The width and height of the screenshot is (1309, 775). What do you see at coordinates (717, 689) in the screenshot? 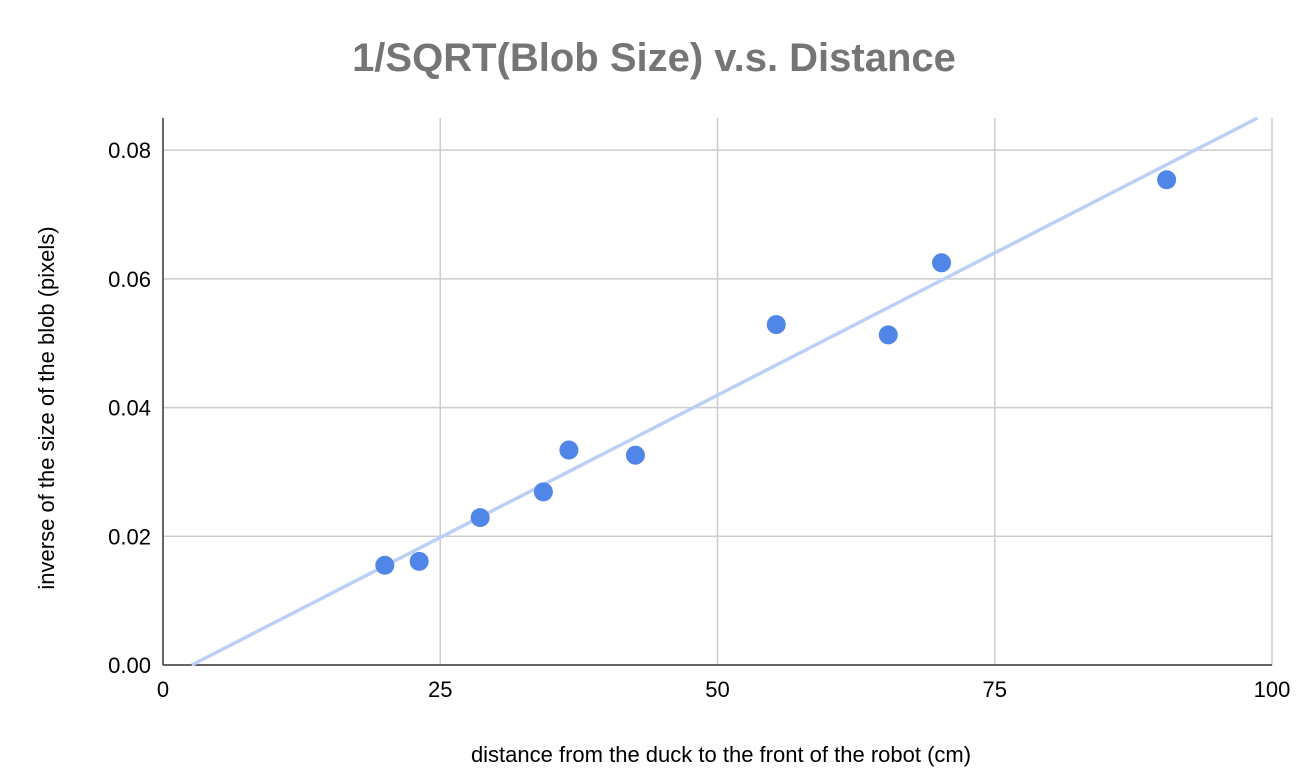
I see `x-tick-label: 50` at bounding box center [717, 689].